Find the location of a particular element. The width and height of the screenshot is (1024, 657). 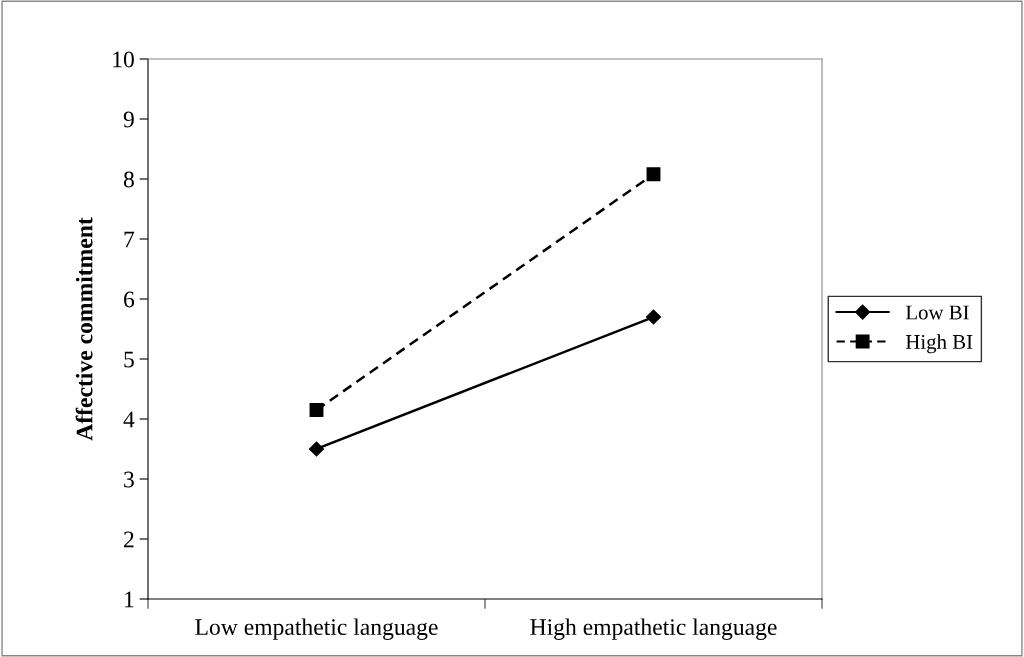

y-tick-label: 1 is located at coordinates (129, 599).